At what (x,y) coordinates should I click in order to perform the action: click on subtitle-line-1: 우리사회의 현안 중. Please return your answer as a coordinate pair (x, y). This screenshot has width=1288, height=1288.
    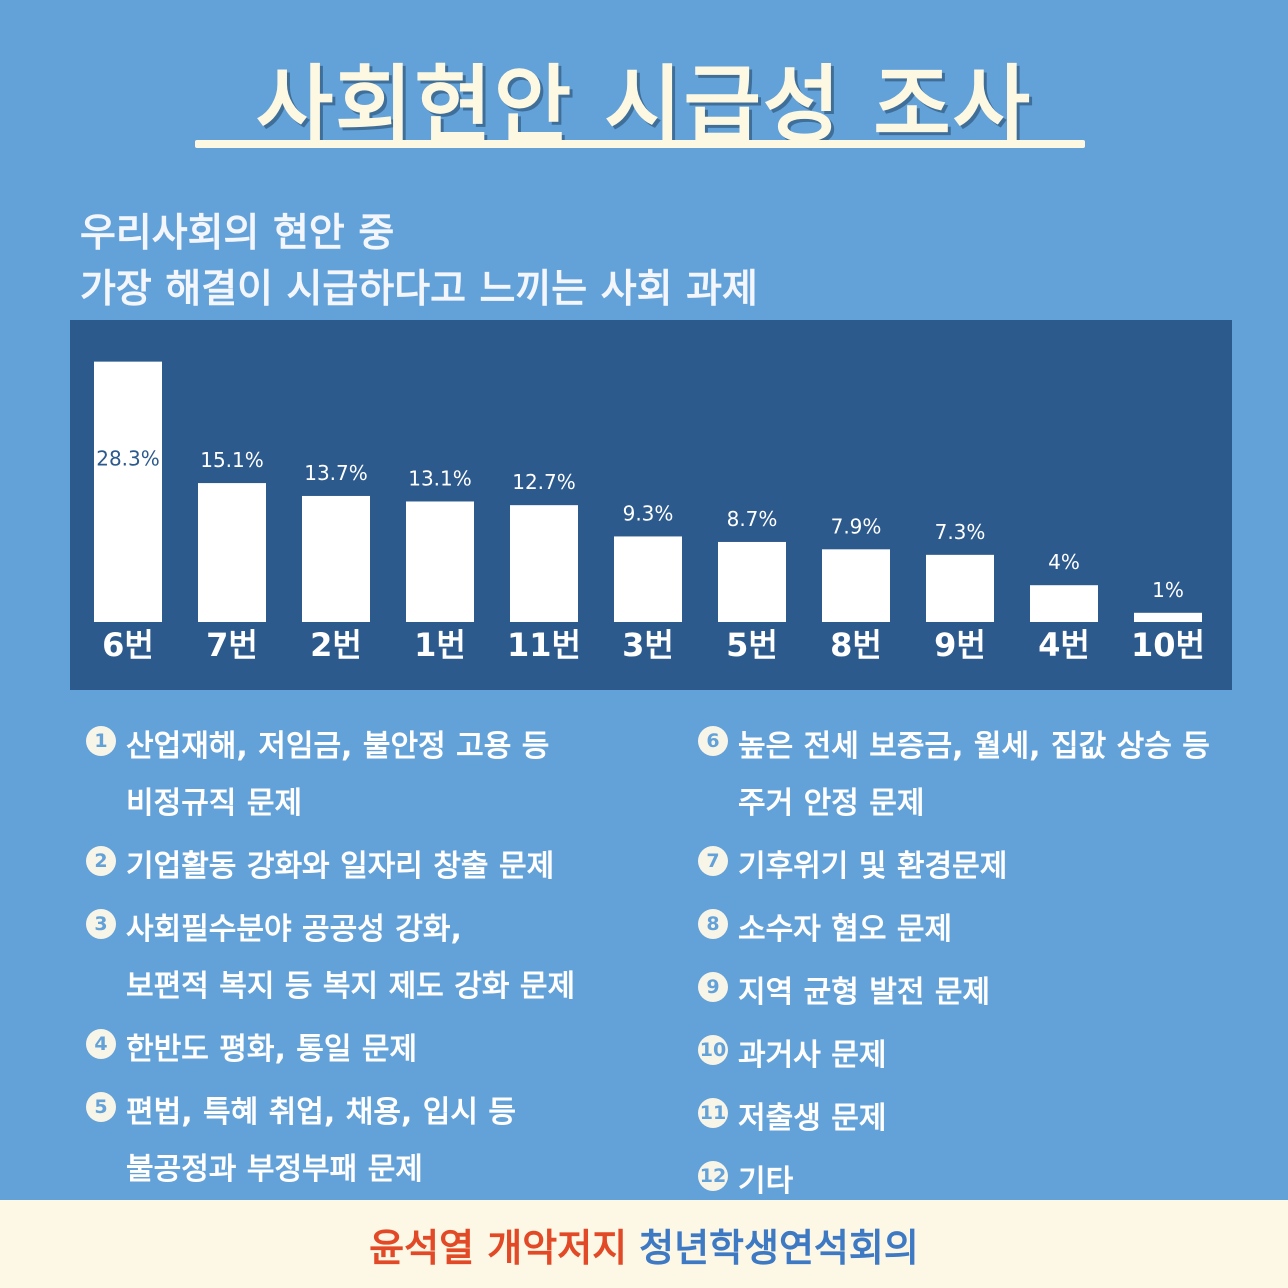
    Looking at the image, I should click on (237, 233).